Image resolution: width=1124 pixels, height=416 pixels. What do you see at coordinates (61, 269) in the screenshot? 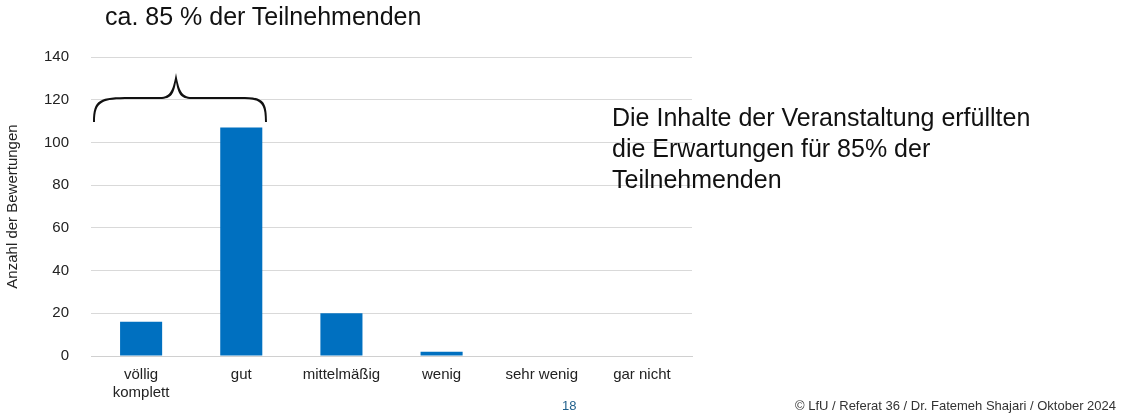
I see `y-tick-label: 40` at bounding box center [61, 269].